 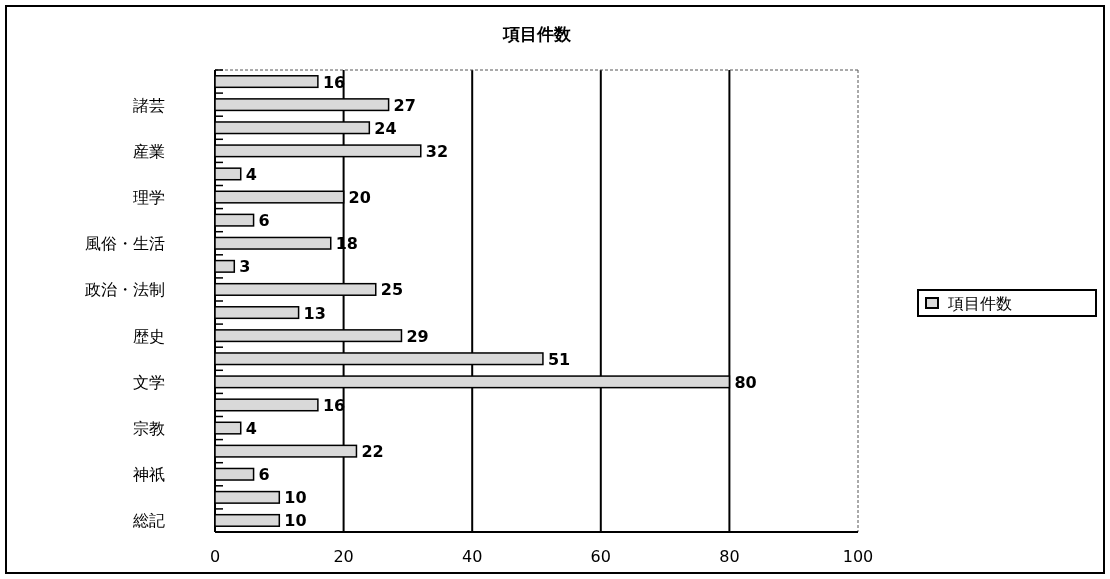 What do you see at coordinates (392, 290) in the screenshot?
I see `data-label: 25` at bounding box center [392, 290].